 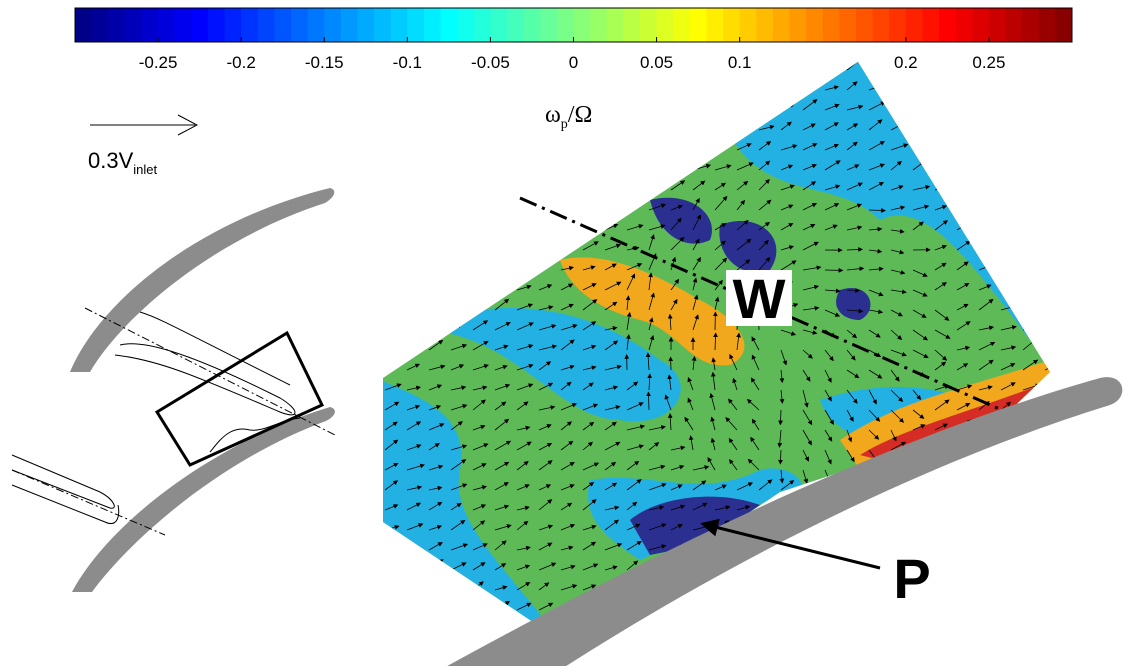 What do you see at coordinates (490, 62) in the screenshot?
I see `colorbar-tick-label: -0.05` at bounding box center [490, 62].